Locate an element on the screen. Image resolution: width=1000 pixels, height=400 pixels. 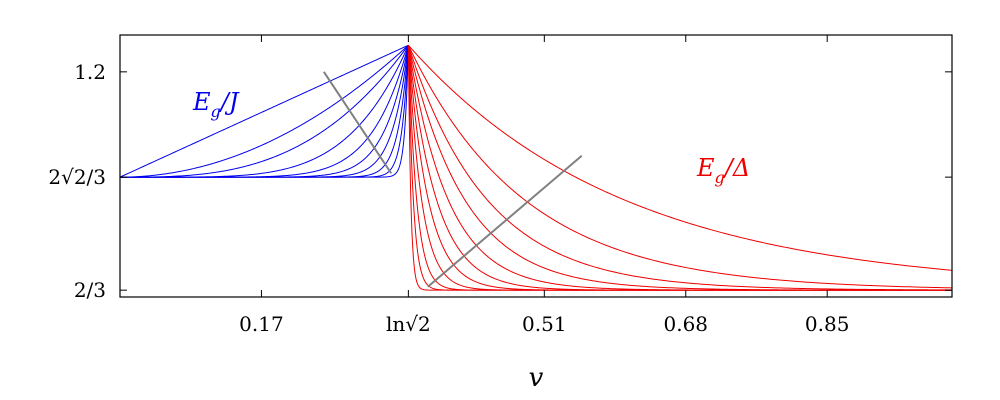
x-axis-label: v is located at coordinates (536, 378).